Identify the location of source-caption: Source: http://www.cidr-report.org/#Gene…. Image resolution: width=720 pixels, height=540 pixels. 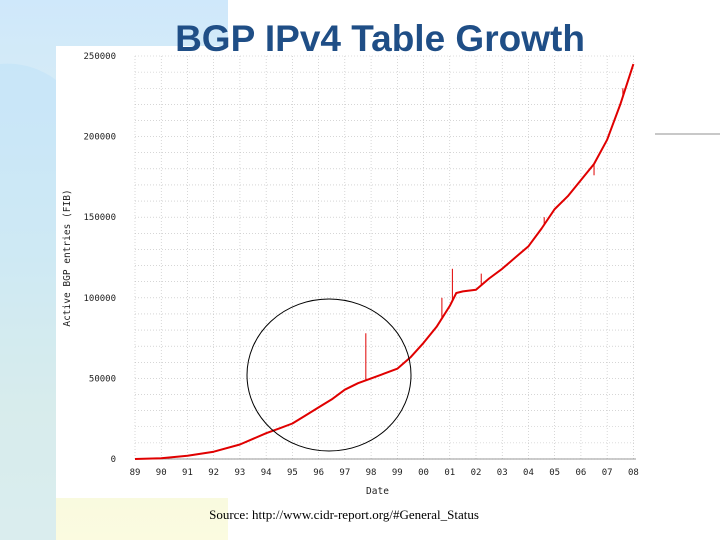
(344, 514).